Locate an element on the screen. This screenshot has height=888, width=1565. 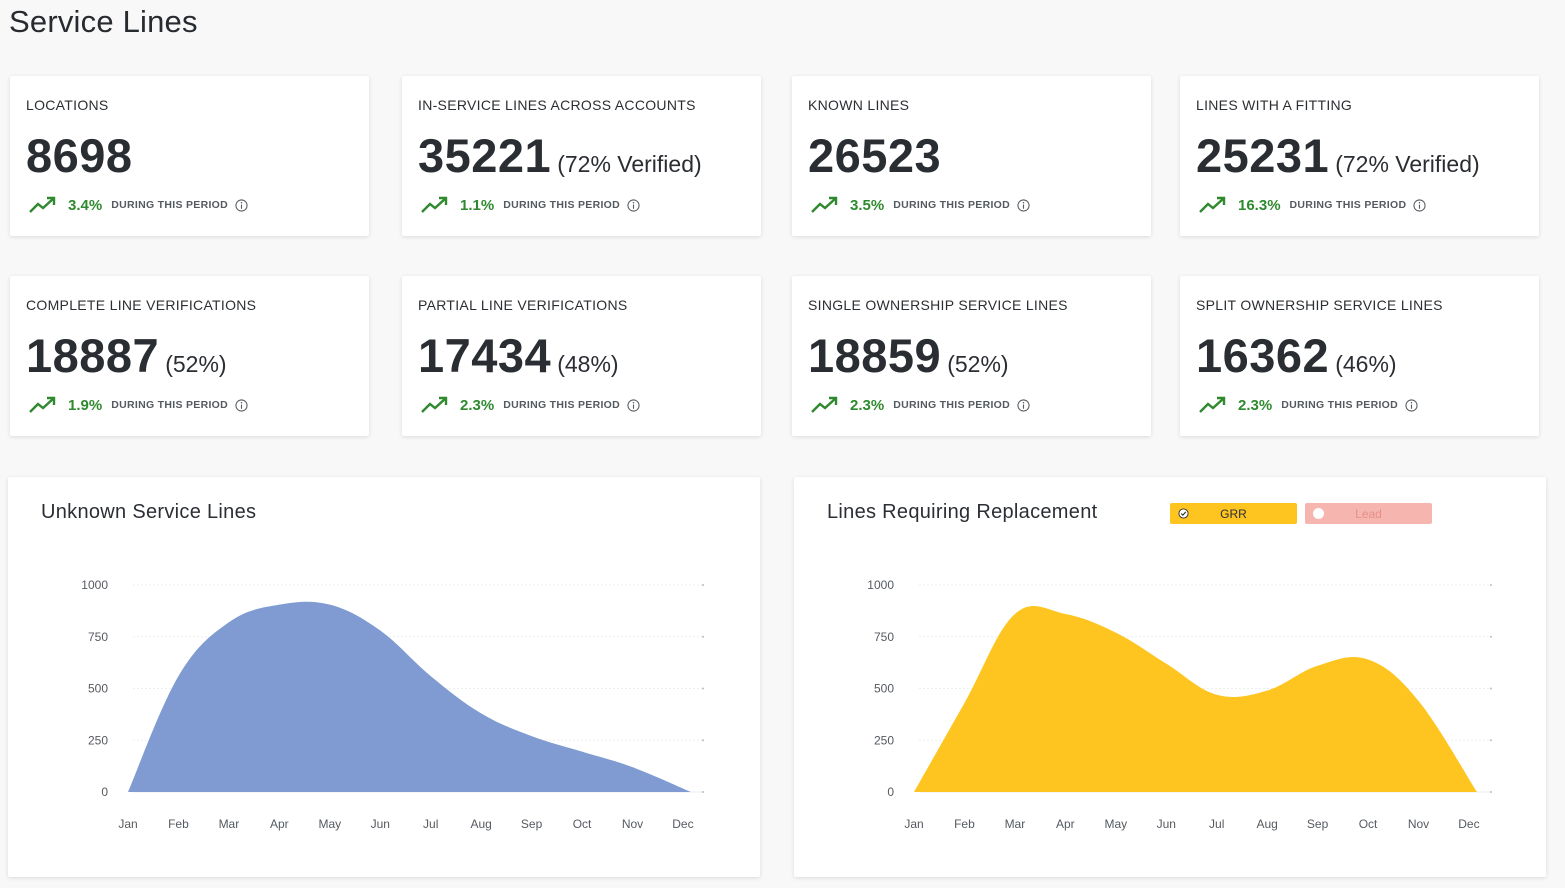
page-title: Service Lines is located at coordinates (103, 21).